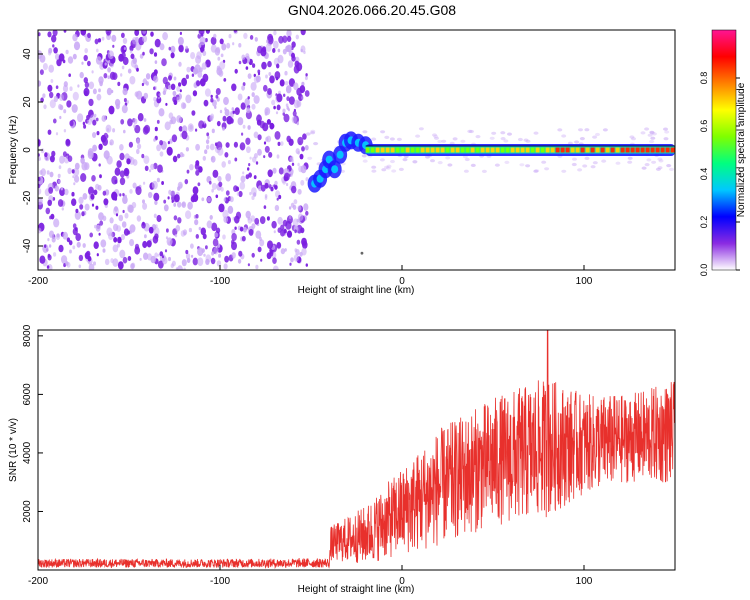 The image size is (750, 600). I want to click on spectrogram-ytick-label: -20, so click(27, 197).